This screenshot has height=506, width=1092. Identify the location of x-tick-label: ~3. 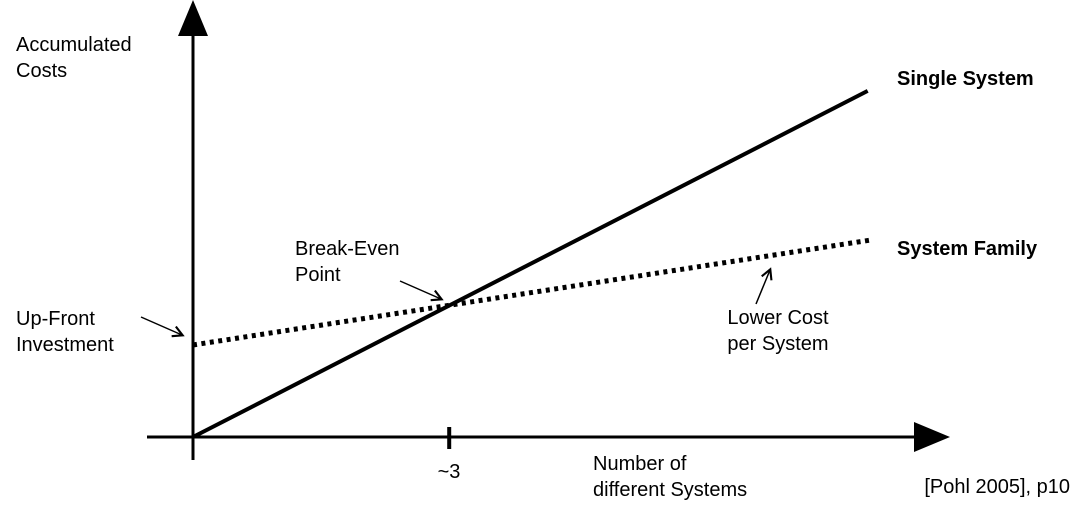
(449, 472).